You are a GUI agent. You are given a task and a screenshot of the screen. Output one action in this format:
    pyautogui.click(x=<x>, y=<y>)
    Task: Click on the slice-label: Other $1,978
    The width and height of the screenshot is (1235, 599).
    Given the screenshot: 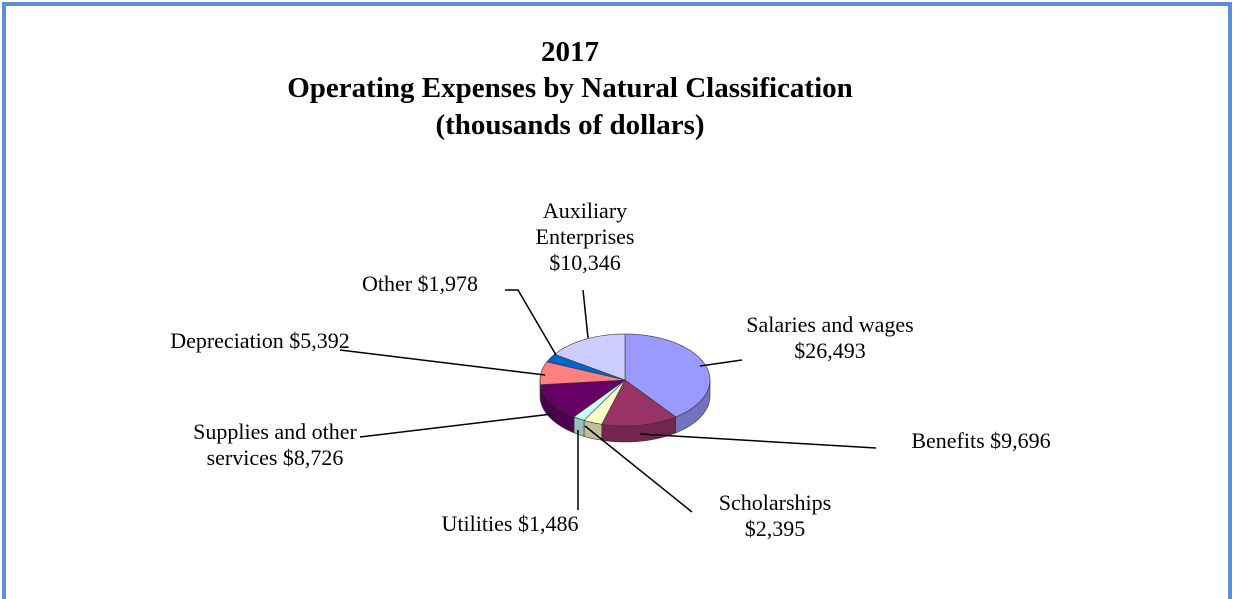 What is the action you would take?
    pyautogui.click(x=420, y=284)
    